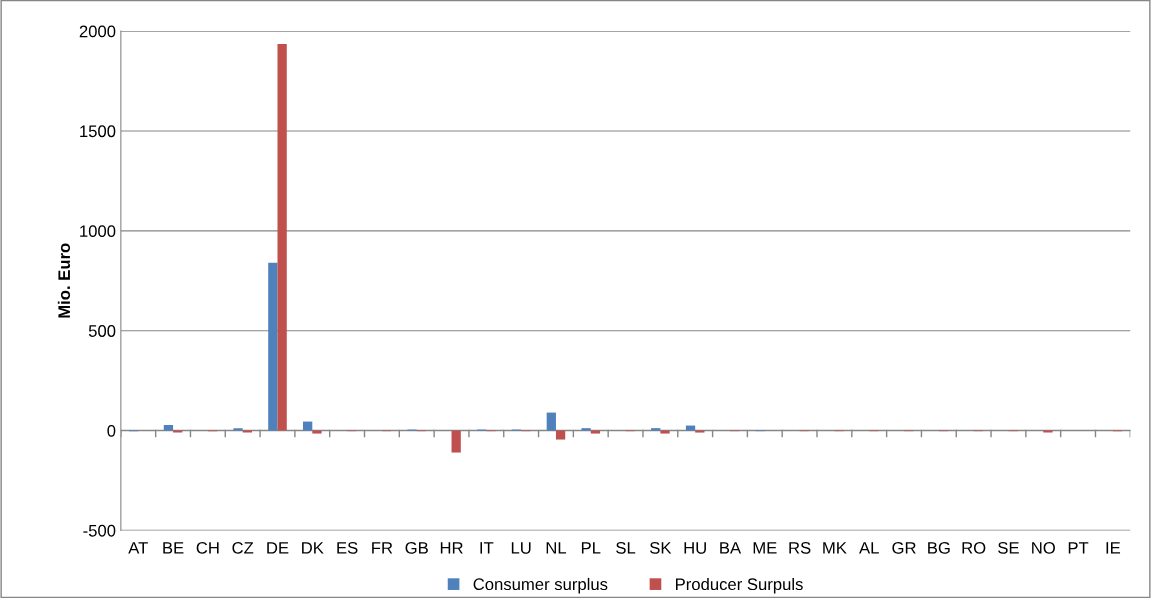 The height and width of the screenshot is (598, 1151). What do you see at coordinates (939, 547) in the screenshot?
I see `x-tick-label: BG` at bounding box center [939, 547].